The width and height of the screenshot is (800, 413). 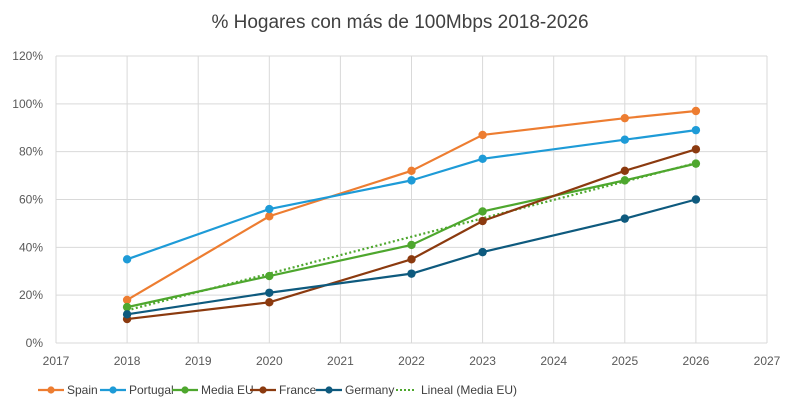 What do you see at coordinates (31, 295) in the screenshot?
I see `y-tick-label: 20%` at bounding box center [31, 295].